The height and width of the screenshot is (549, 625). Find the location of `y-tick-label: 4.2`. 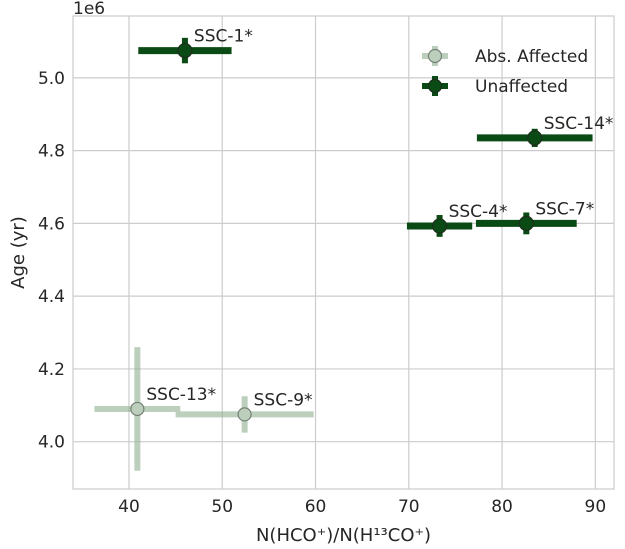

y-tick-label: 4.2 is located at coordinates (51, 370).